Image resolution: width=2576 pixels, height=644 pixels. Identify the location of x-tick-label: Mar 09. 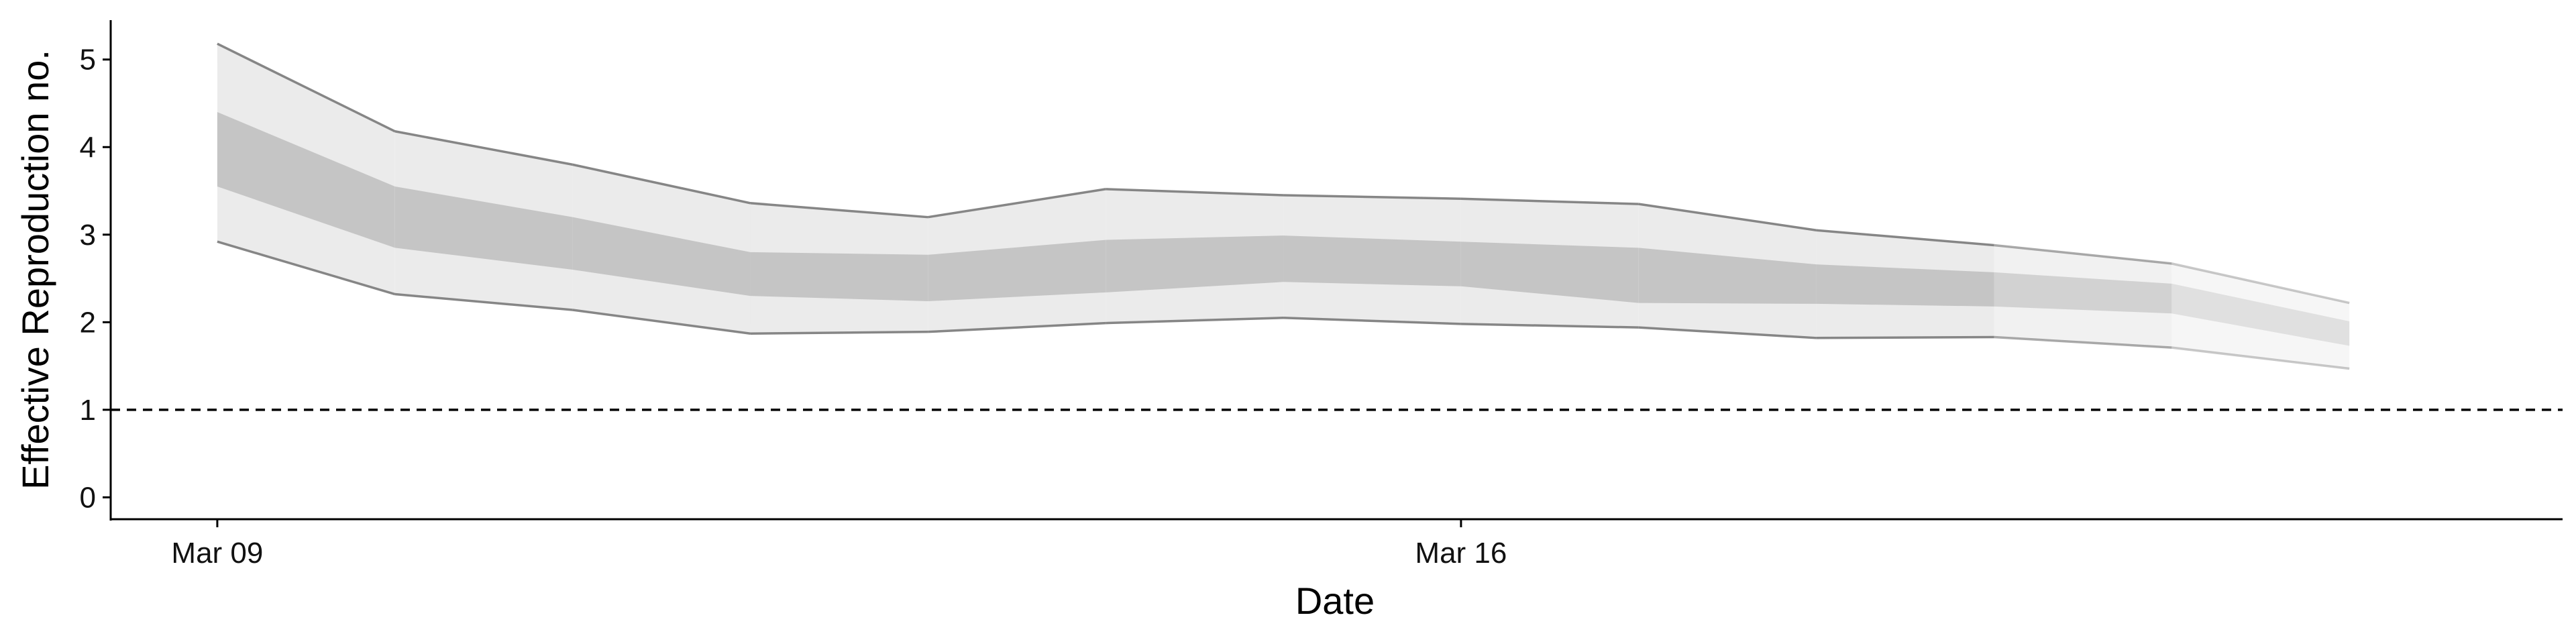
(217, 553).